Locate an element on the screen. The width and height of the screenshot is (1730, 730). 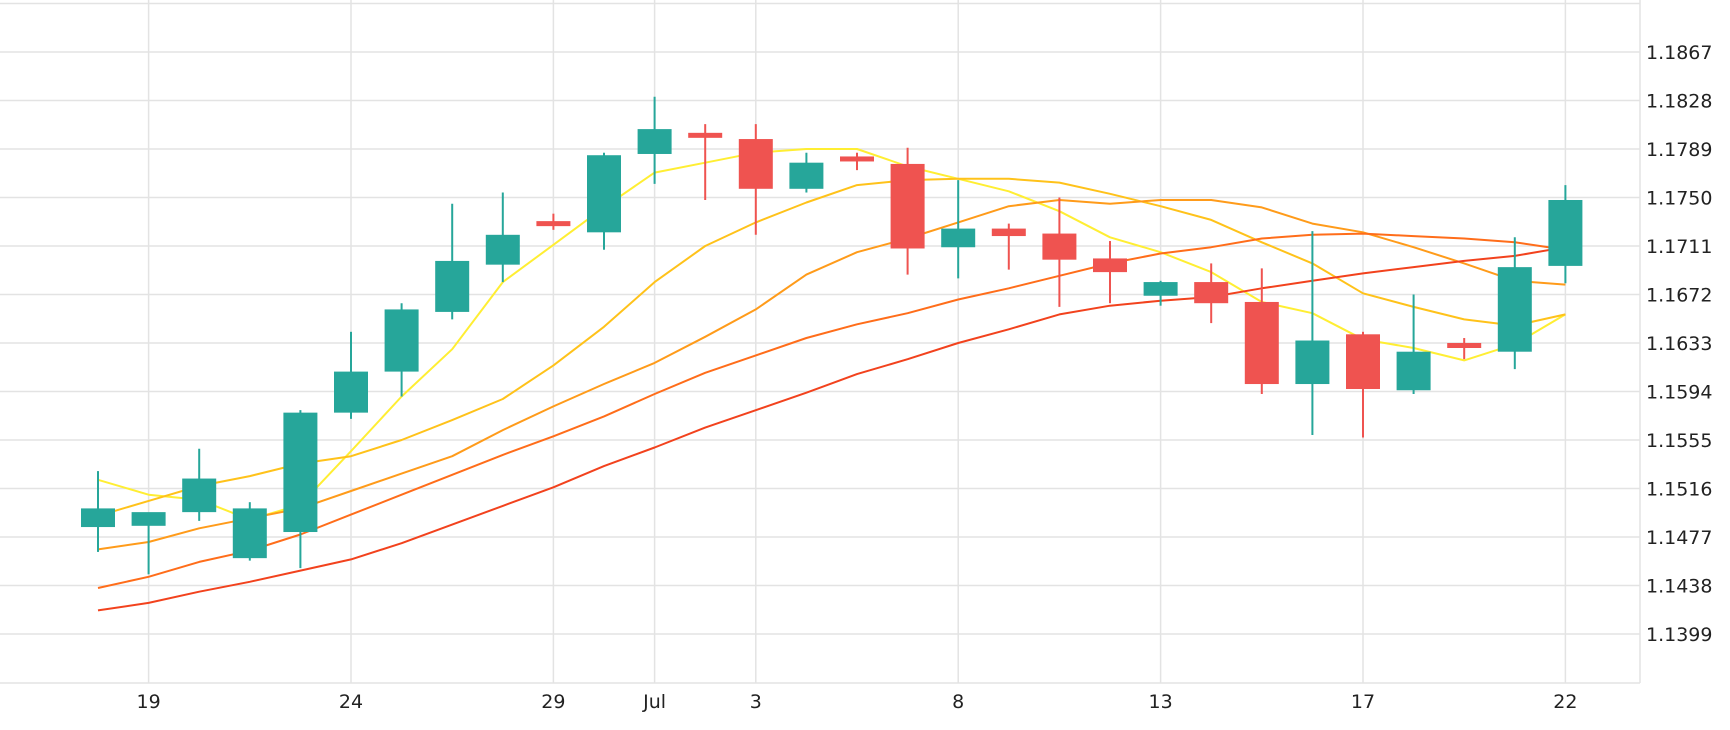
y-tick-label: 1.1555 is located at coordinates (1679, 441).